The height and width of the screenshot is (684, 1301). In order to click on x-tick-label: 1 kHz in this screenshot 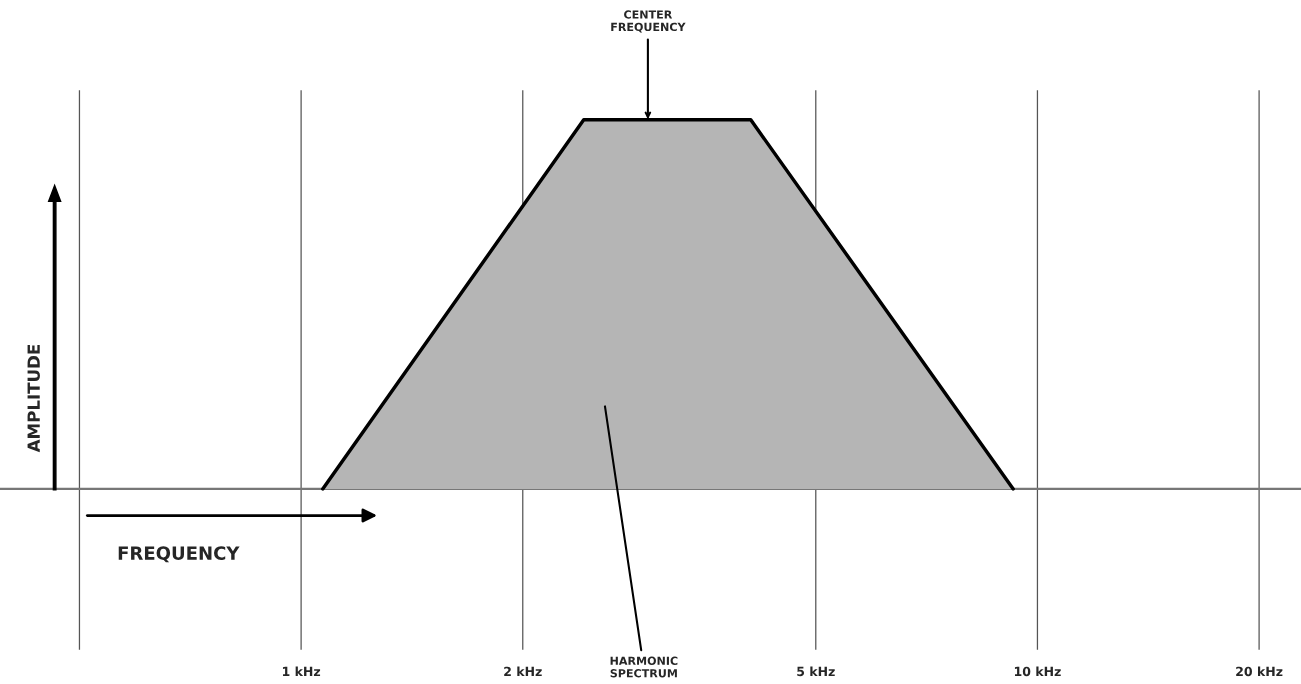, I will do `click(301, 671)`.